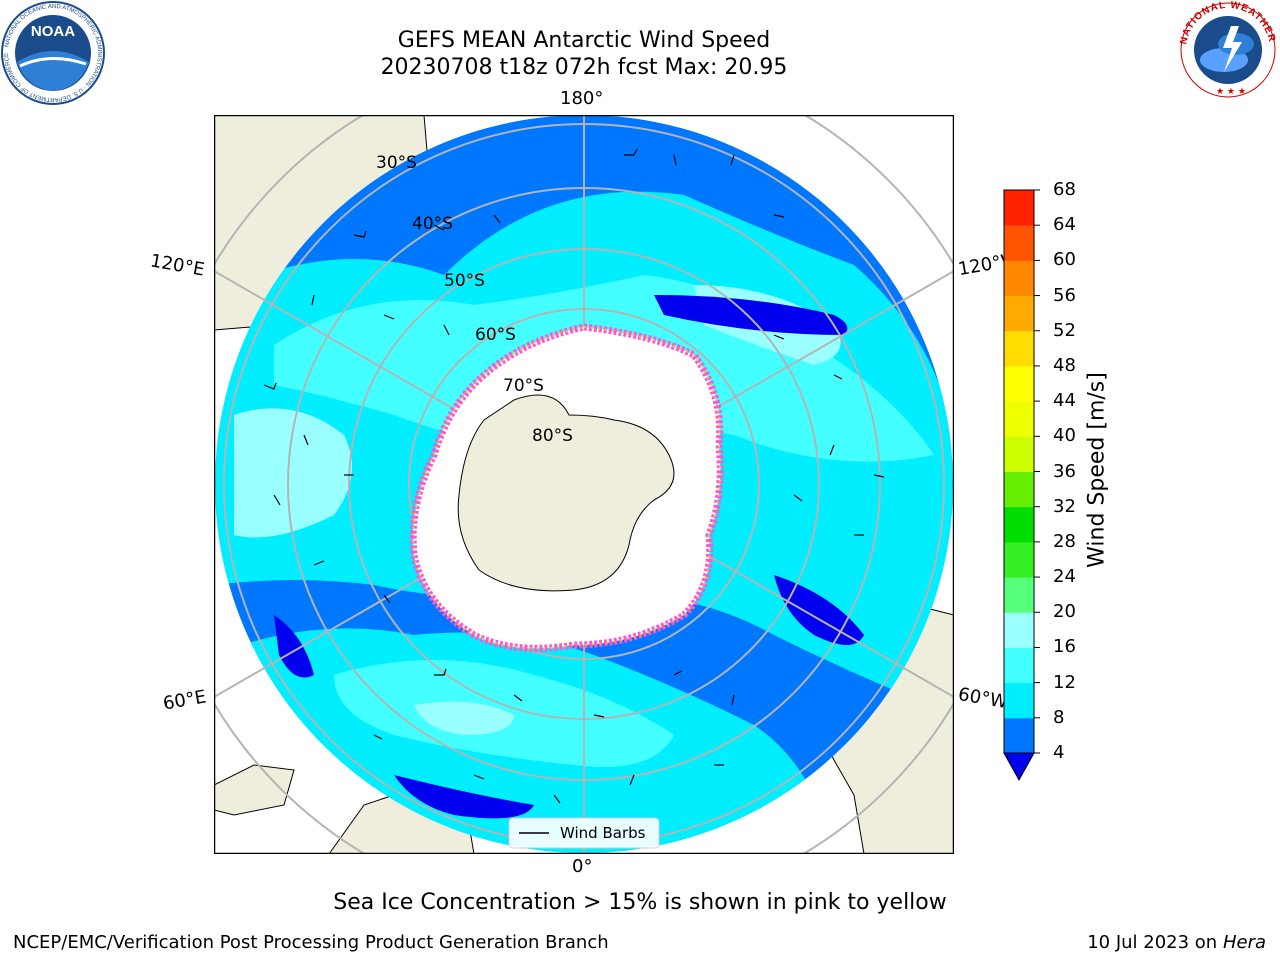 The width and height of the screenshot is (1280, 960). I want to click on colorbar-tick-label: 16, so click(1064, 647).